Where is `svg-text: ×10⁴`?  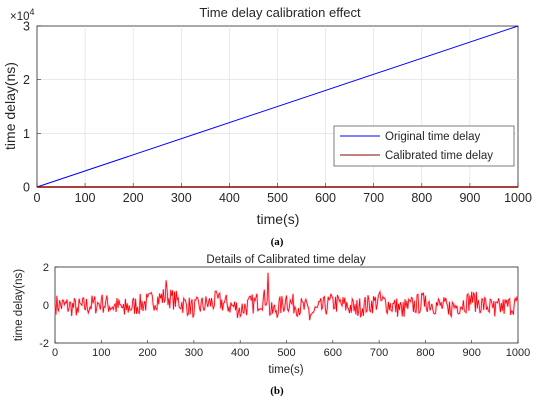 svg-text: ×10⁴ is located at coordinates (22, 15).